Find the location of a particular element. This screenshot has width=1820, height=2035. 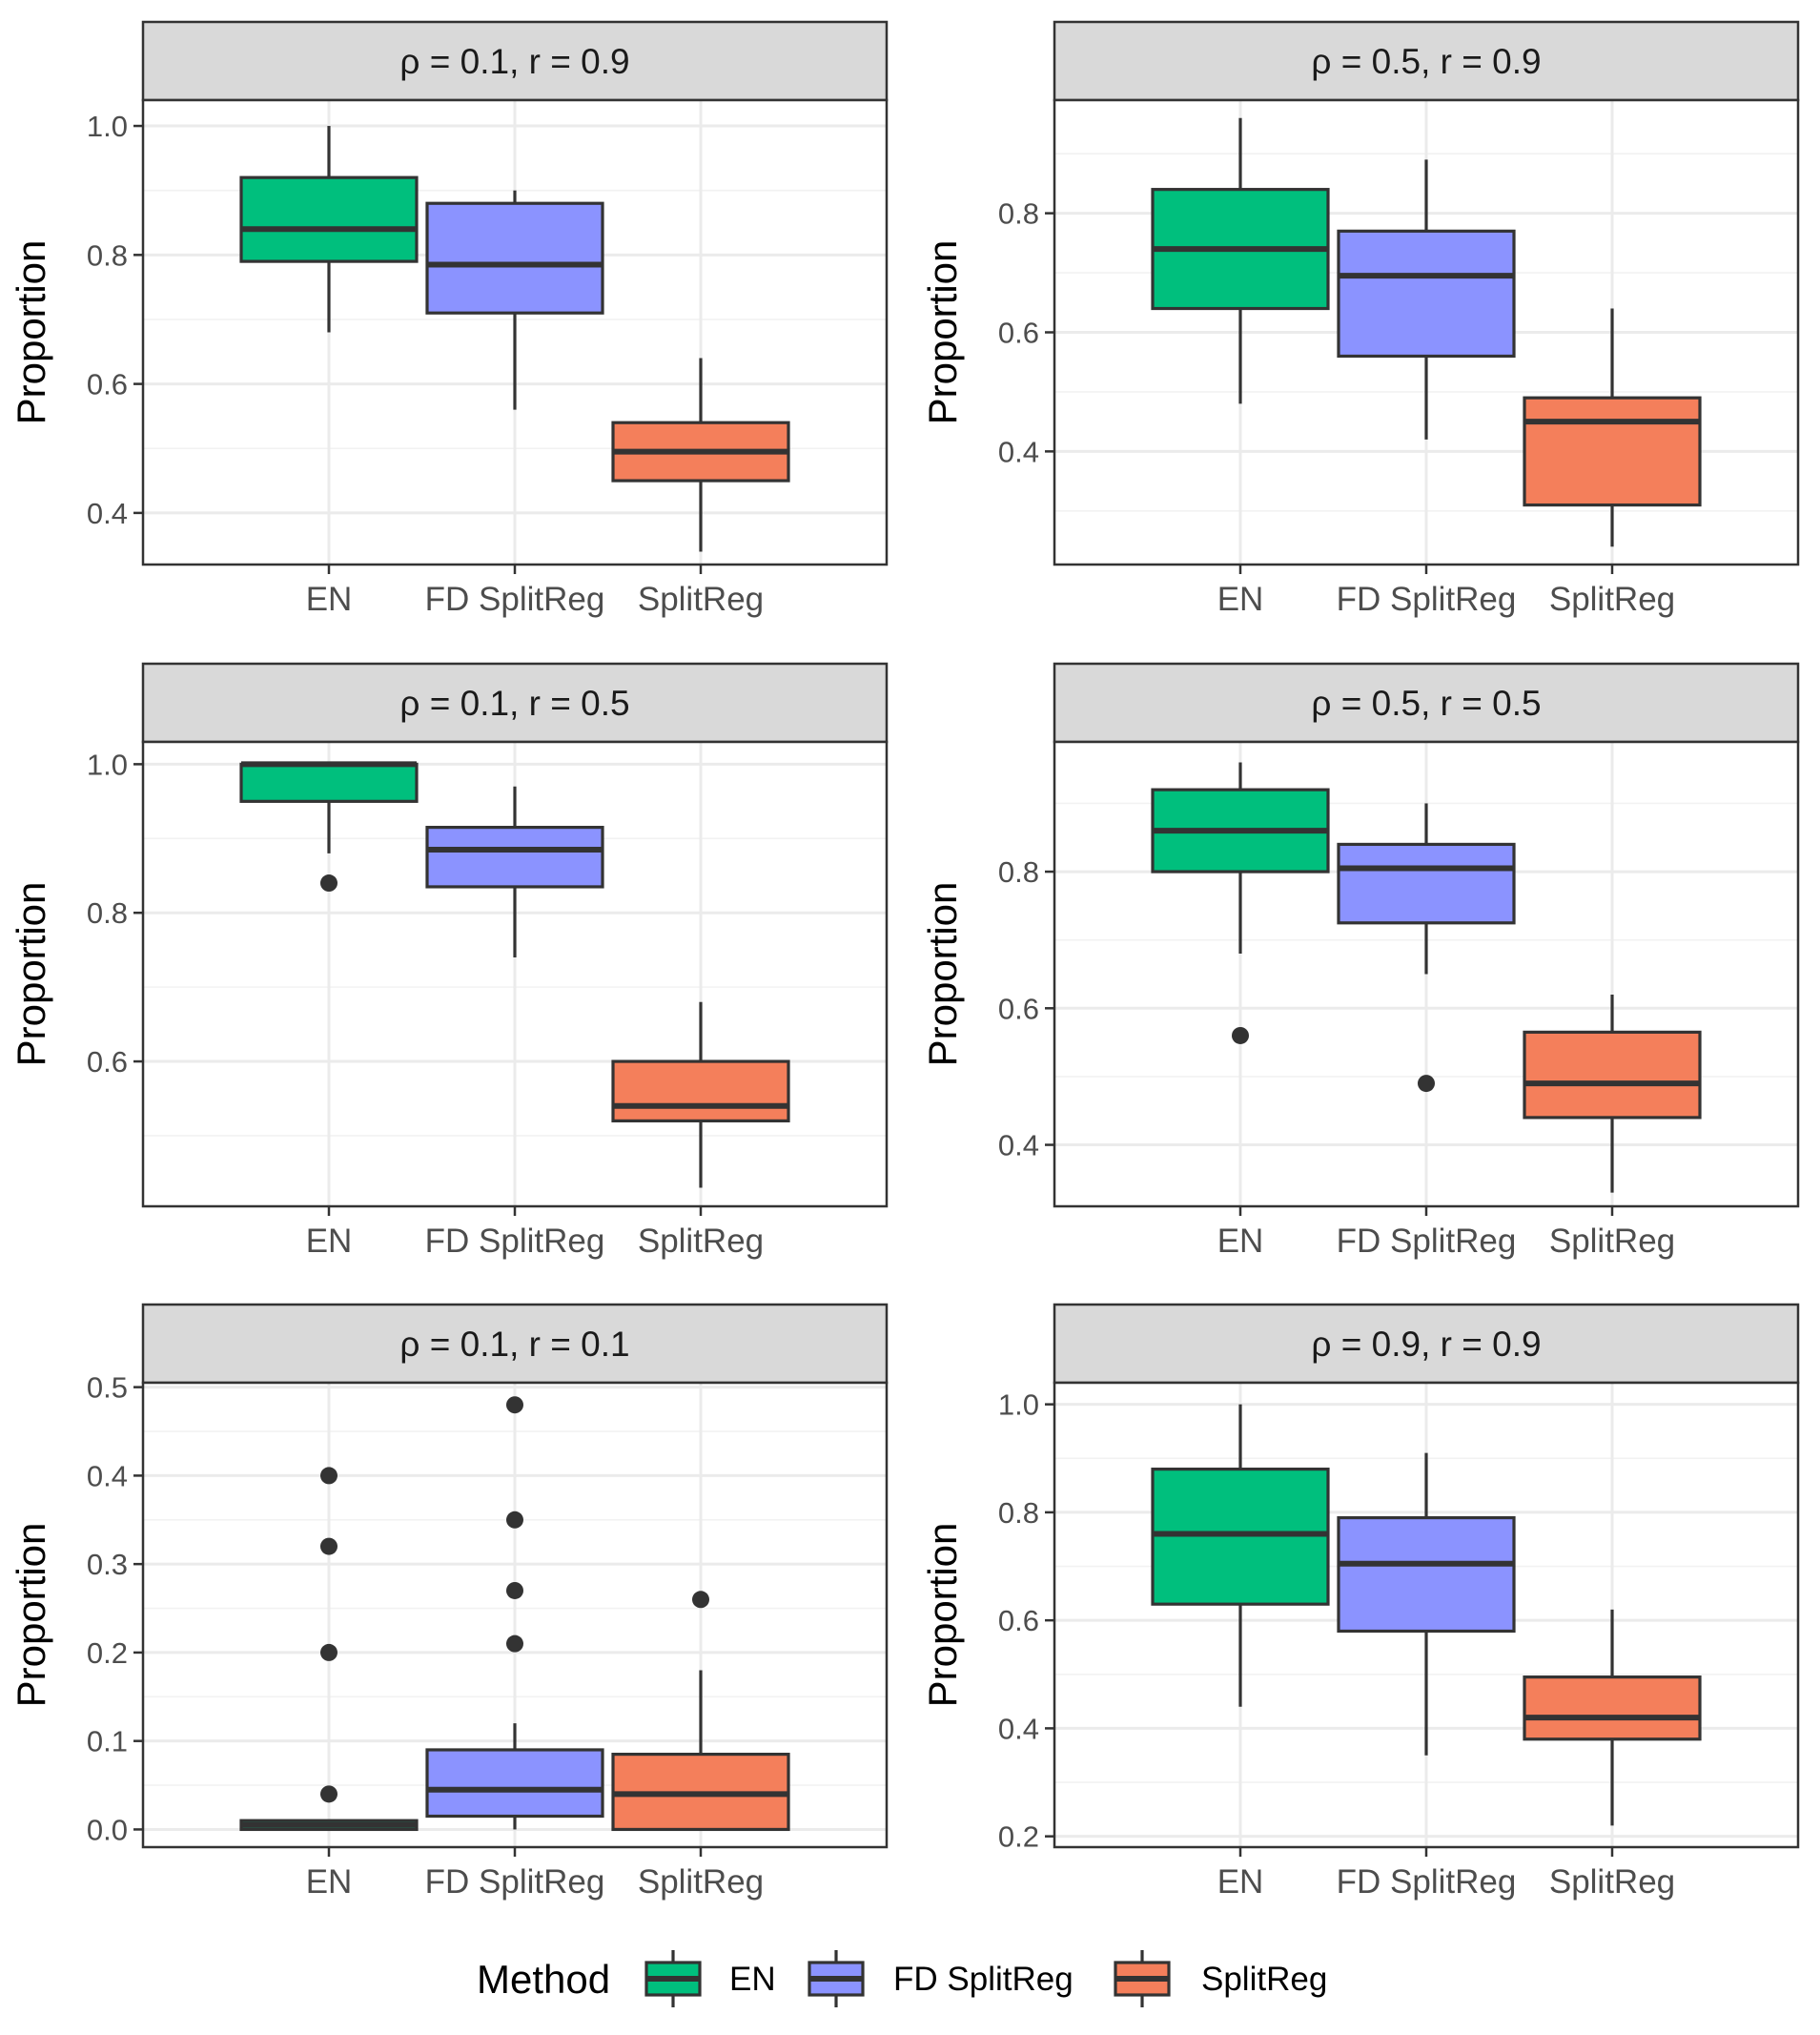

facet-title: ρ = 0.1, r = 0.1 is located at coordinates (514, 1344).